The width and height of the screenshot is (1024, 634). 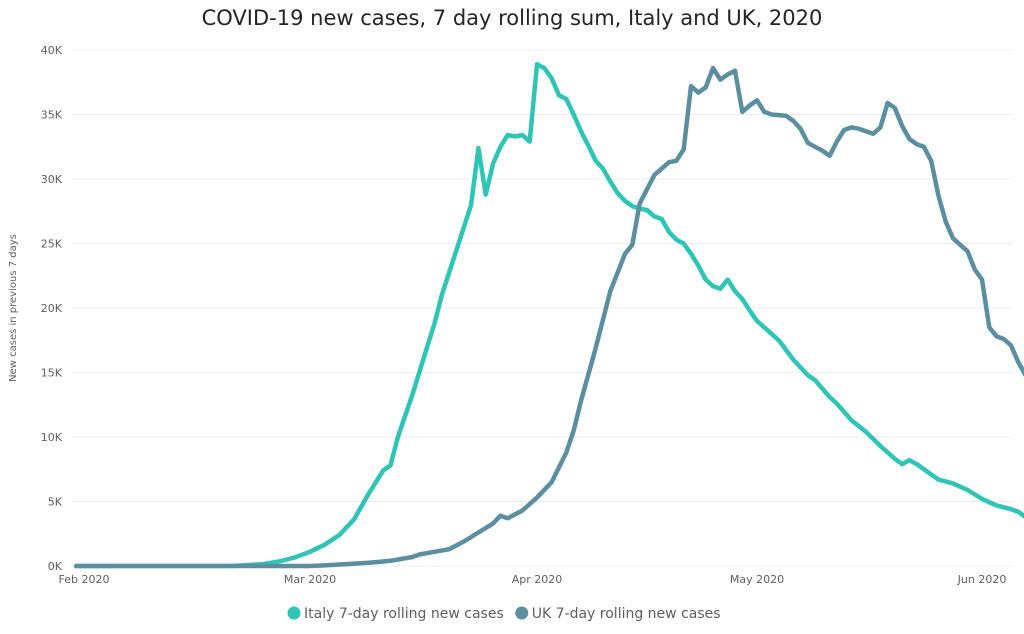 What do you see at coordinates (13, 308) in the screenshot?
I see `y-axis-title: New cases in previous 7 days` at bounding box center [13, 308].